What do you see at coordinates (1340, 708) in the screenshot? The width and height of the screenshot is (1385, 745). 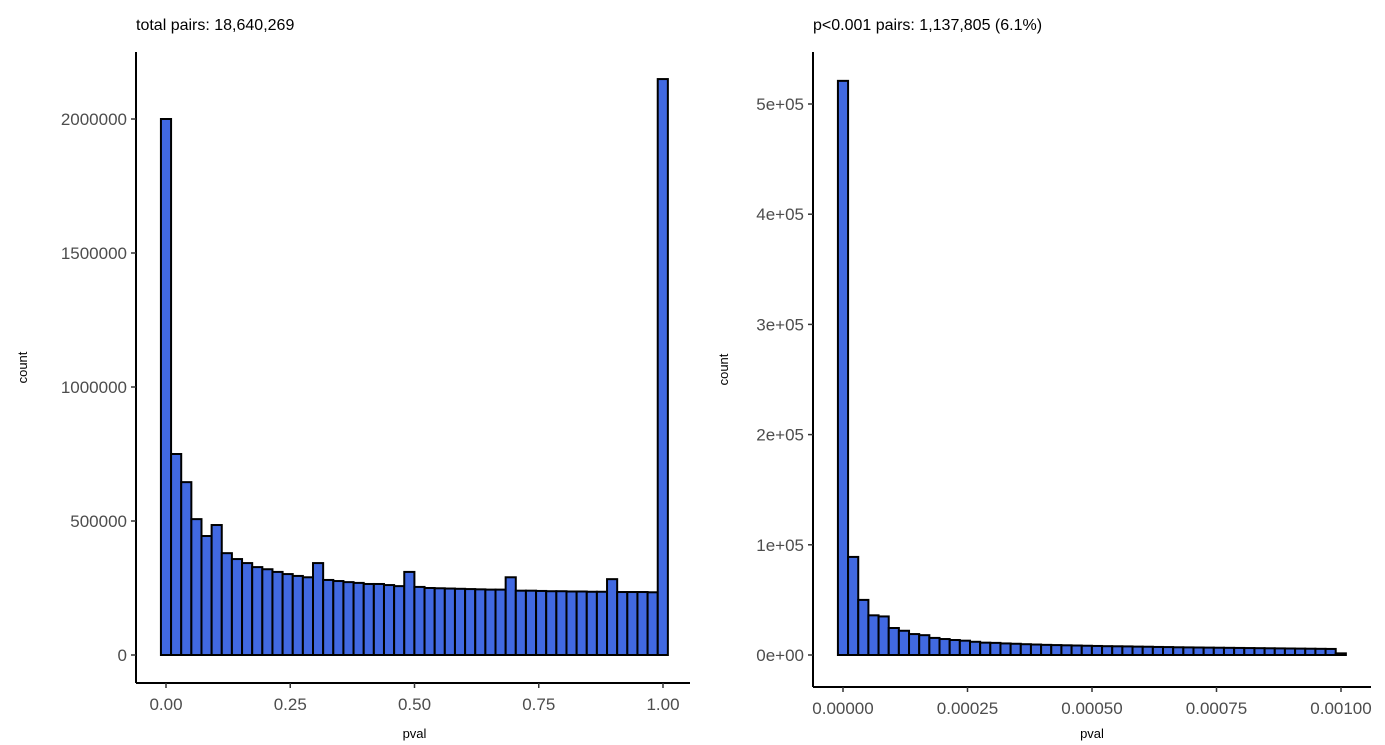 I see `x-tick-label: 0.00100` at bounding box center [1340, 708].